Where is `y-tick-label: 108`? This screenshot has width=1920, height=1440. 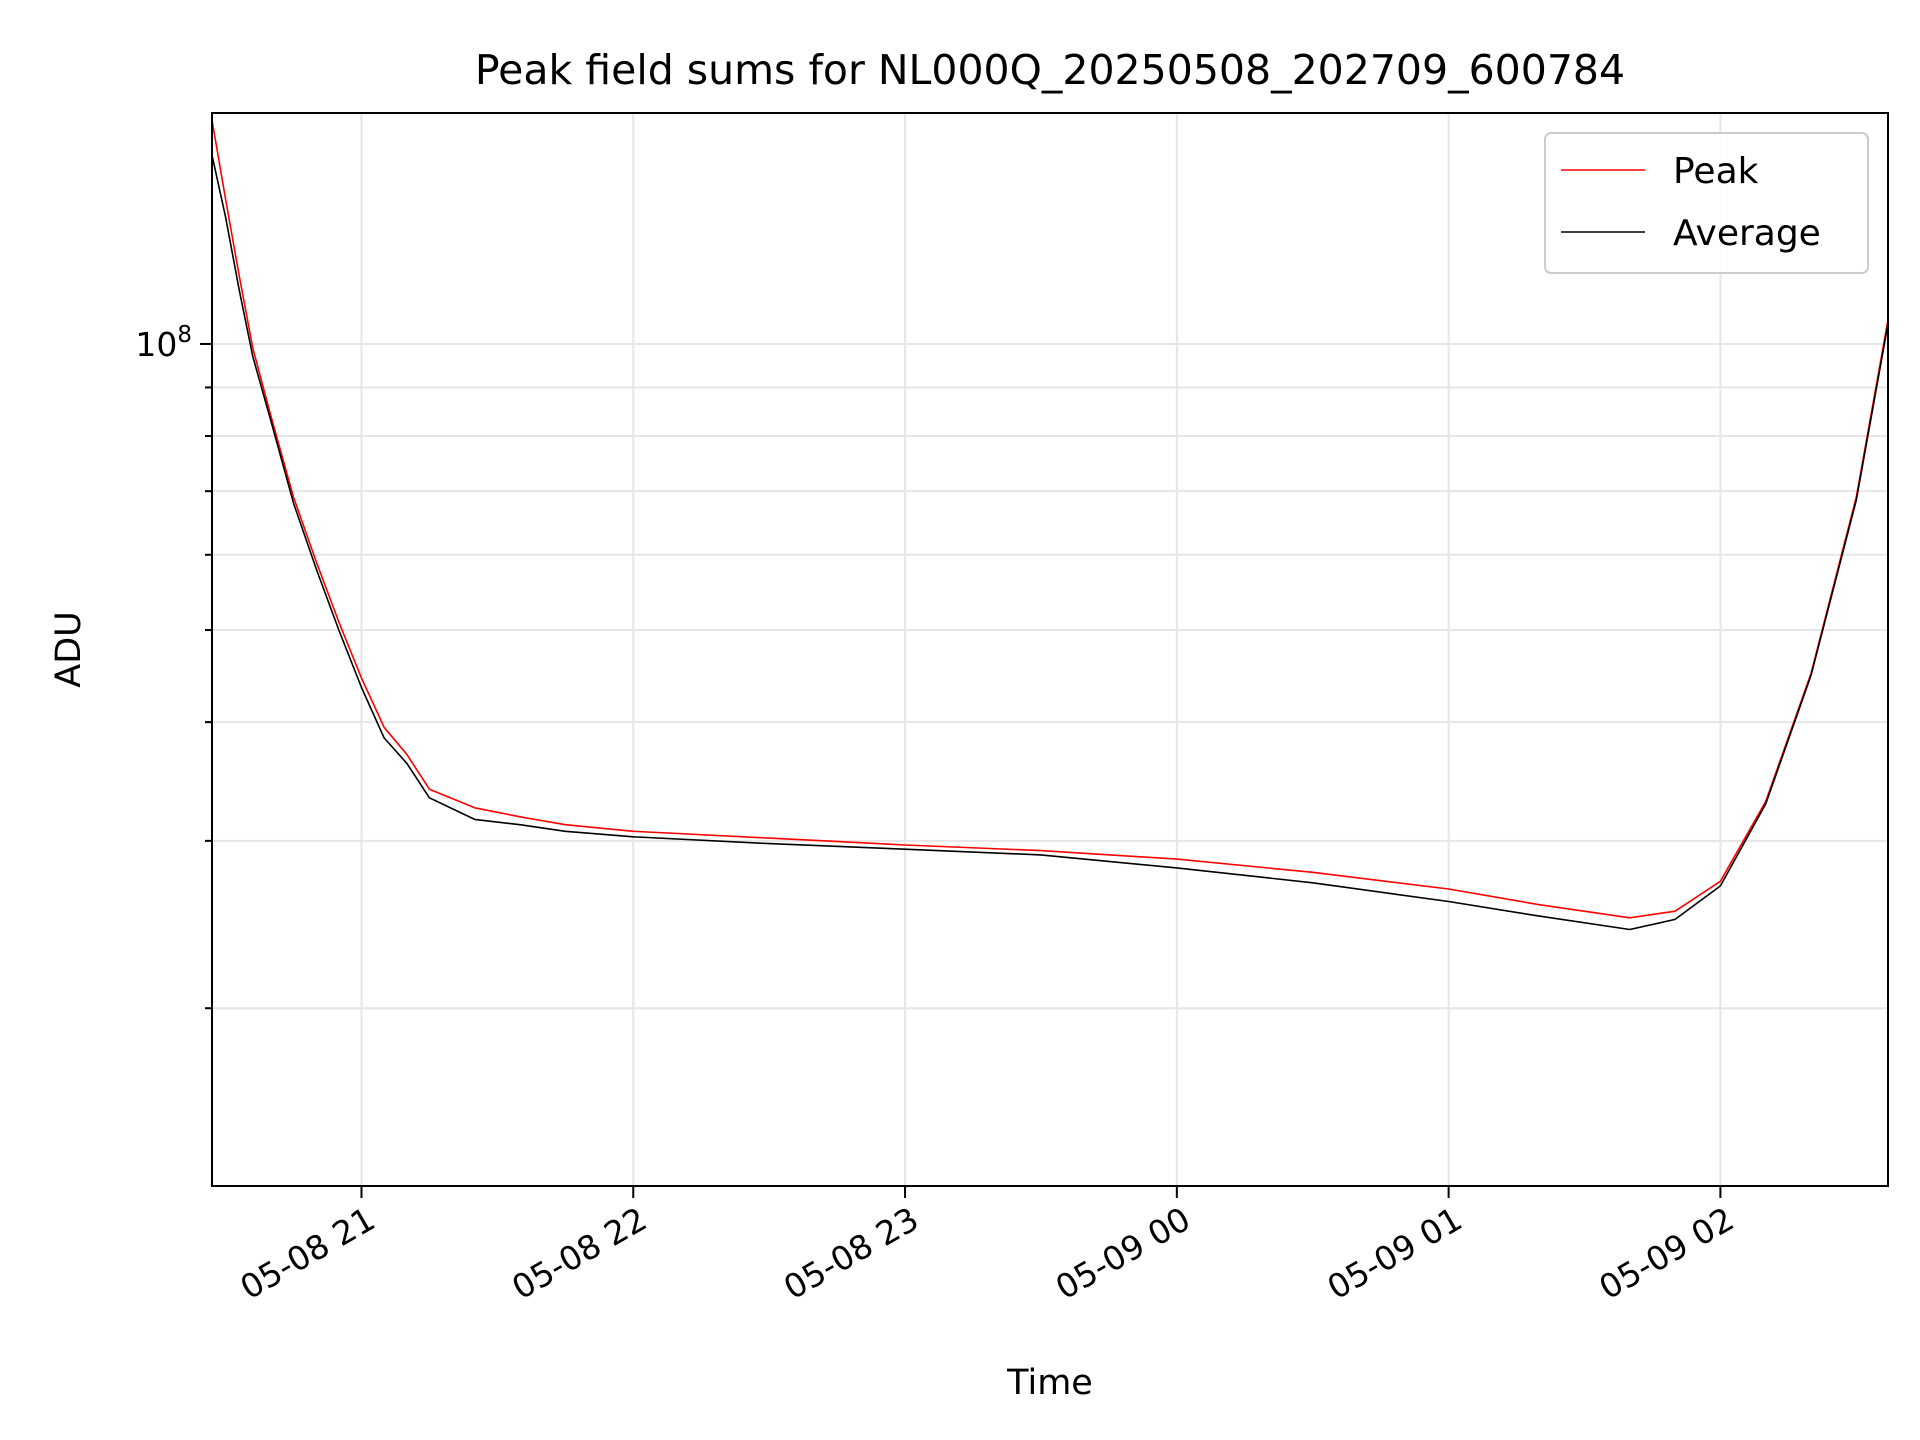
y-tick-label: 108 is located at coordinates (163, 343).